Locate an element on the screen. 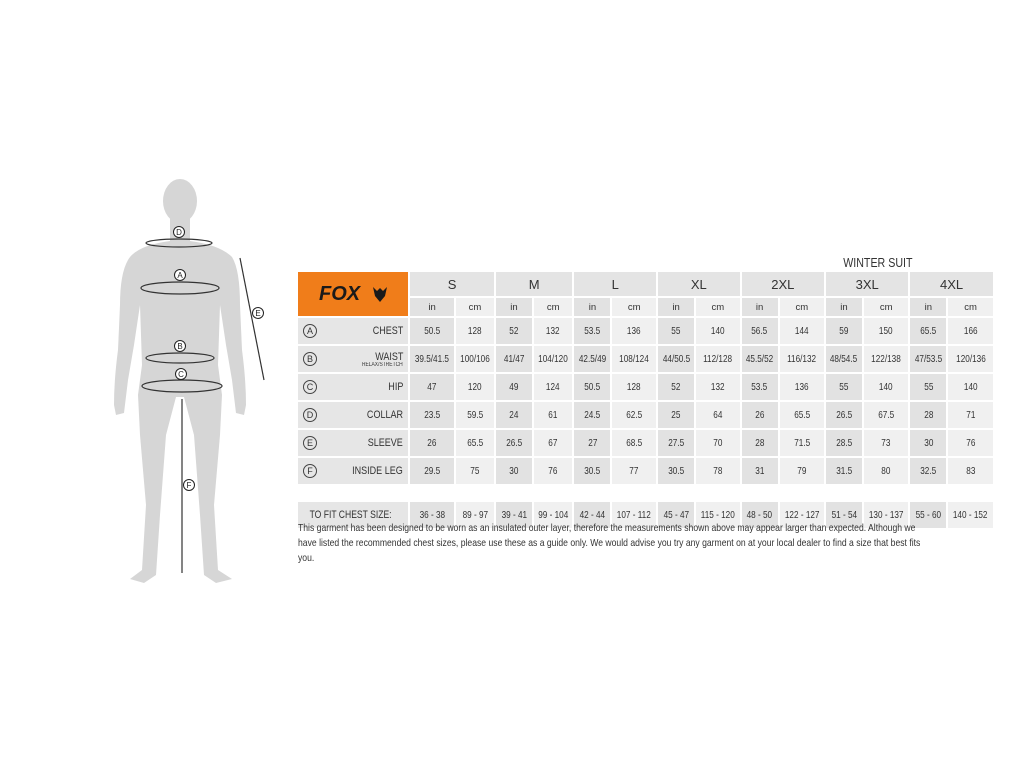 Image resolution: width=1024 pixels, height=768 pixels. table-cell: 68.5 is located at coordinates (634, 444).